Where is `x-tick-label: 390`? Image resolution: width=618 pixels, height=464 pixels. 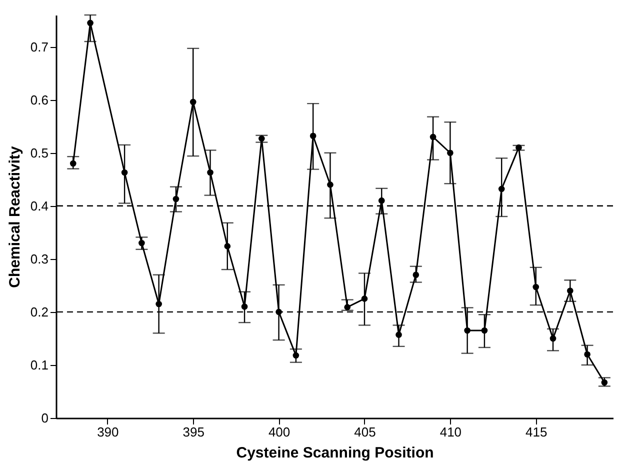
x-tick-label: 390 is located at coordinates (108, 432).